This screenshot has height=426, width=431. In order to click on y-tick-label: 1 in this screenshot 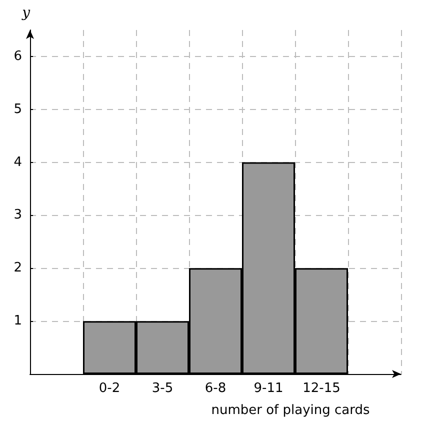, I will do `click(18, 321)`.